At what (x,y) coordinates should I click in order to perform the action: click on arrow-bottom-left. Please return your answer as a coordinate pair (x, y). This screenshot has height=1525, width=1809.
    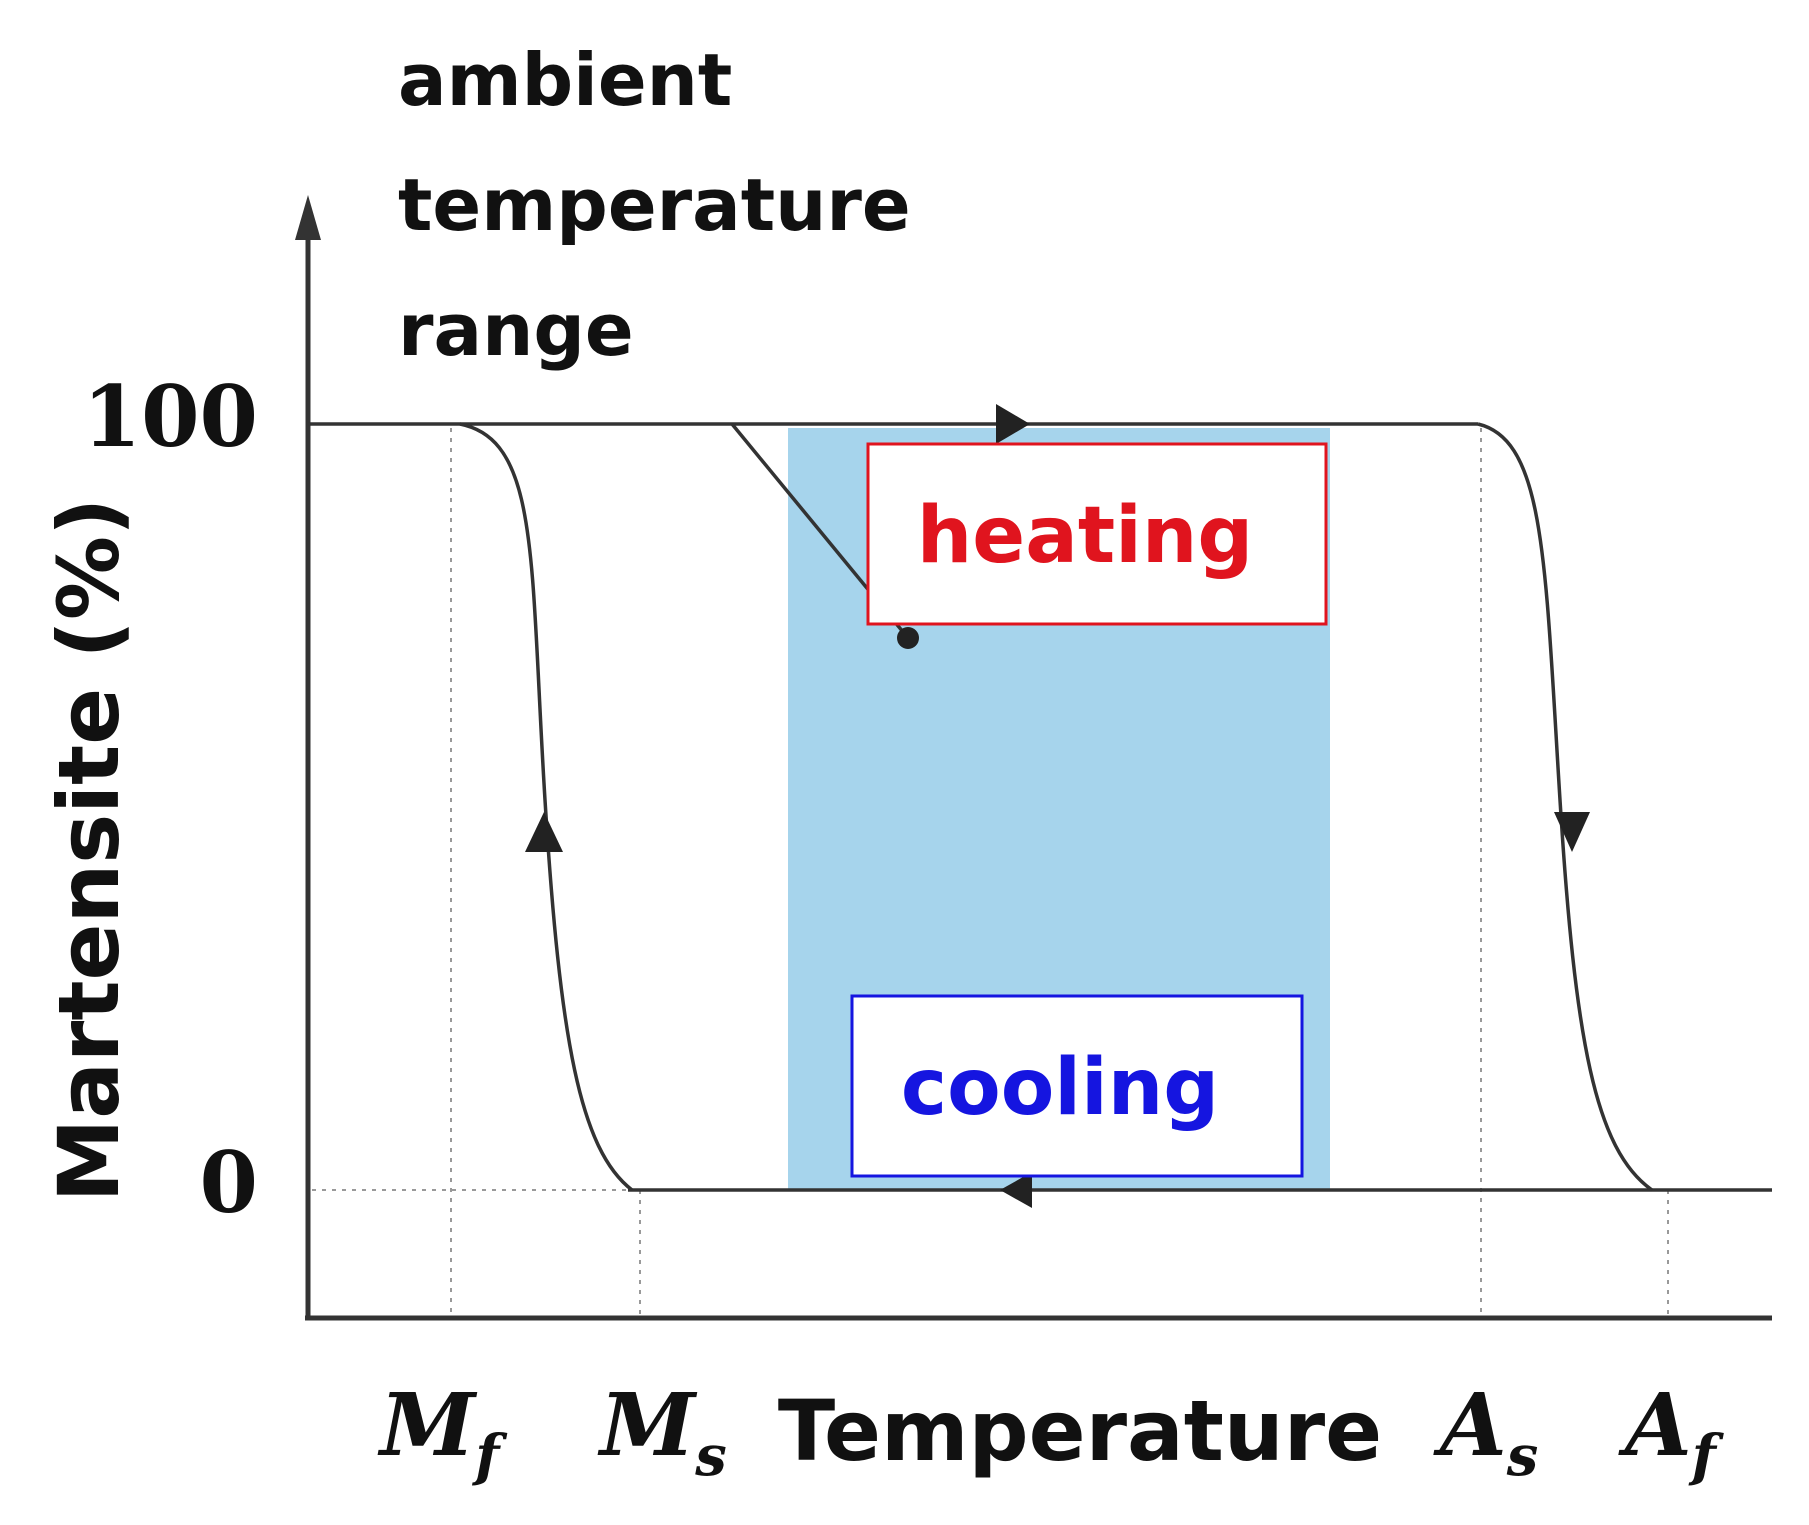
    Looking at the image, I should click on (1016, 1190).